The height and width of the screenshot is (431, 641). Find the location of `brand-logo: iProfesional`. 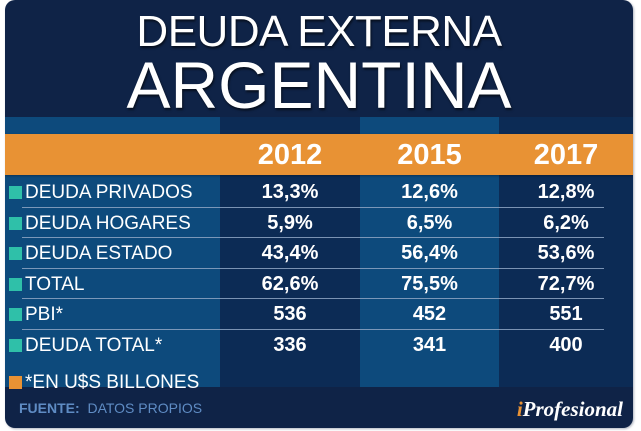

brand-logo: iProfesional is located at coordinates (570, 409).